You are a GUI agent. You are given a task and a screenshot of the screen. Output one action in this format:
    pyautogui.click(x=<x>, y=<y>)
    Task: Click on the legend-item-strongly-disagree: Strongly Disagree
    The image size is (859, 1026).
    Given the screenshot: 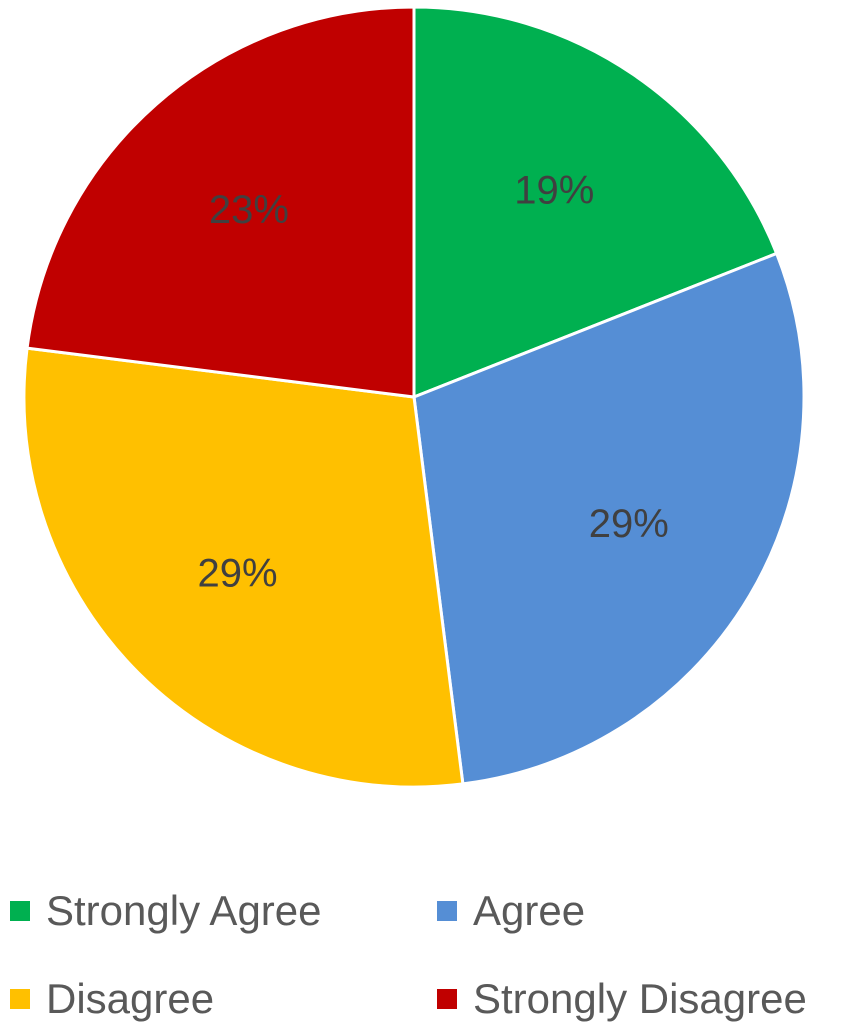 What is the action you would take?
    pyautogui.click(x=622, y=999)
    